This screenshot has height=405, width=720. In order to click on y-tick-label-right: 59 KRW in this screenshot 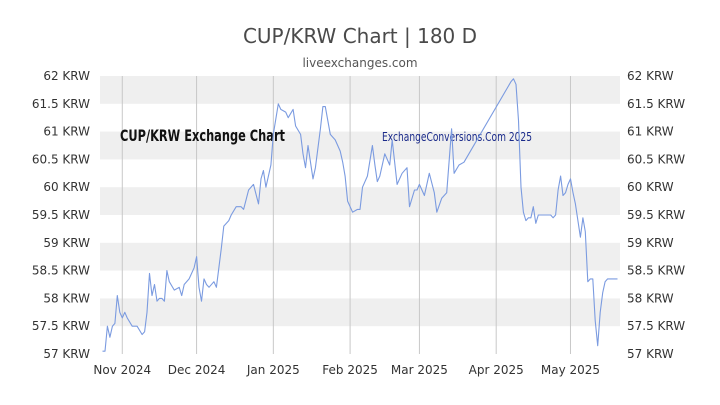, I will do `click(650, 243)`.